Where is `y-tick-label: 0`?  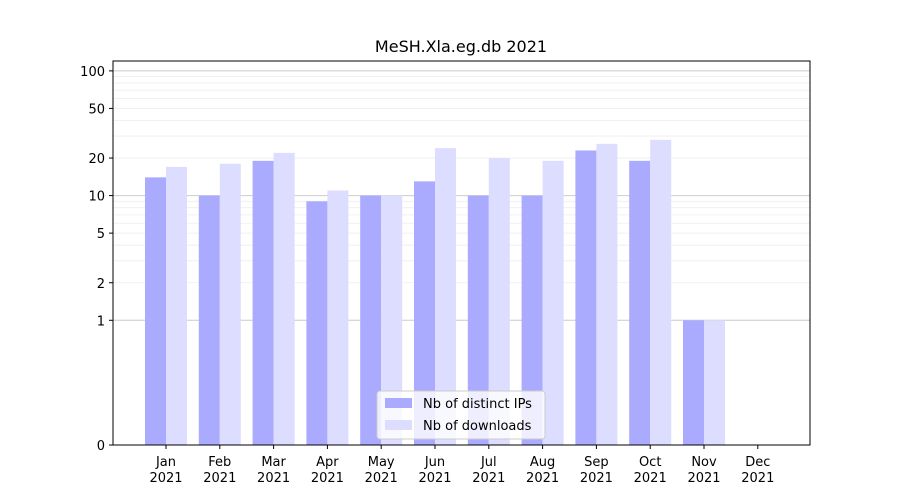
y-tick-label: 0 is located at coordinates (101, 446).